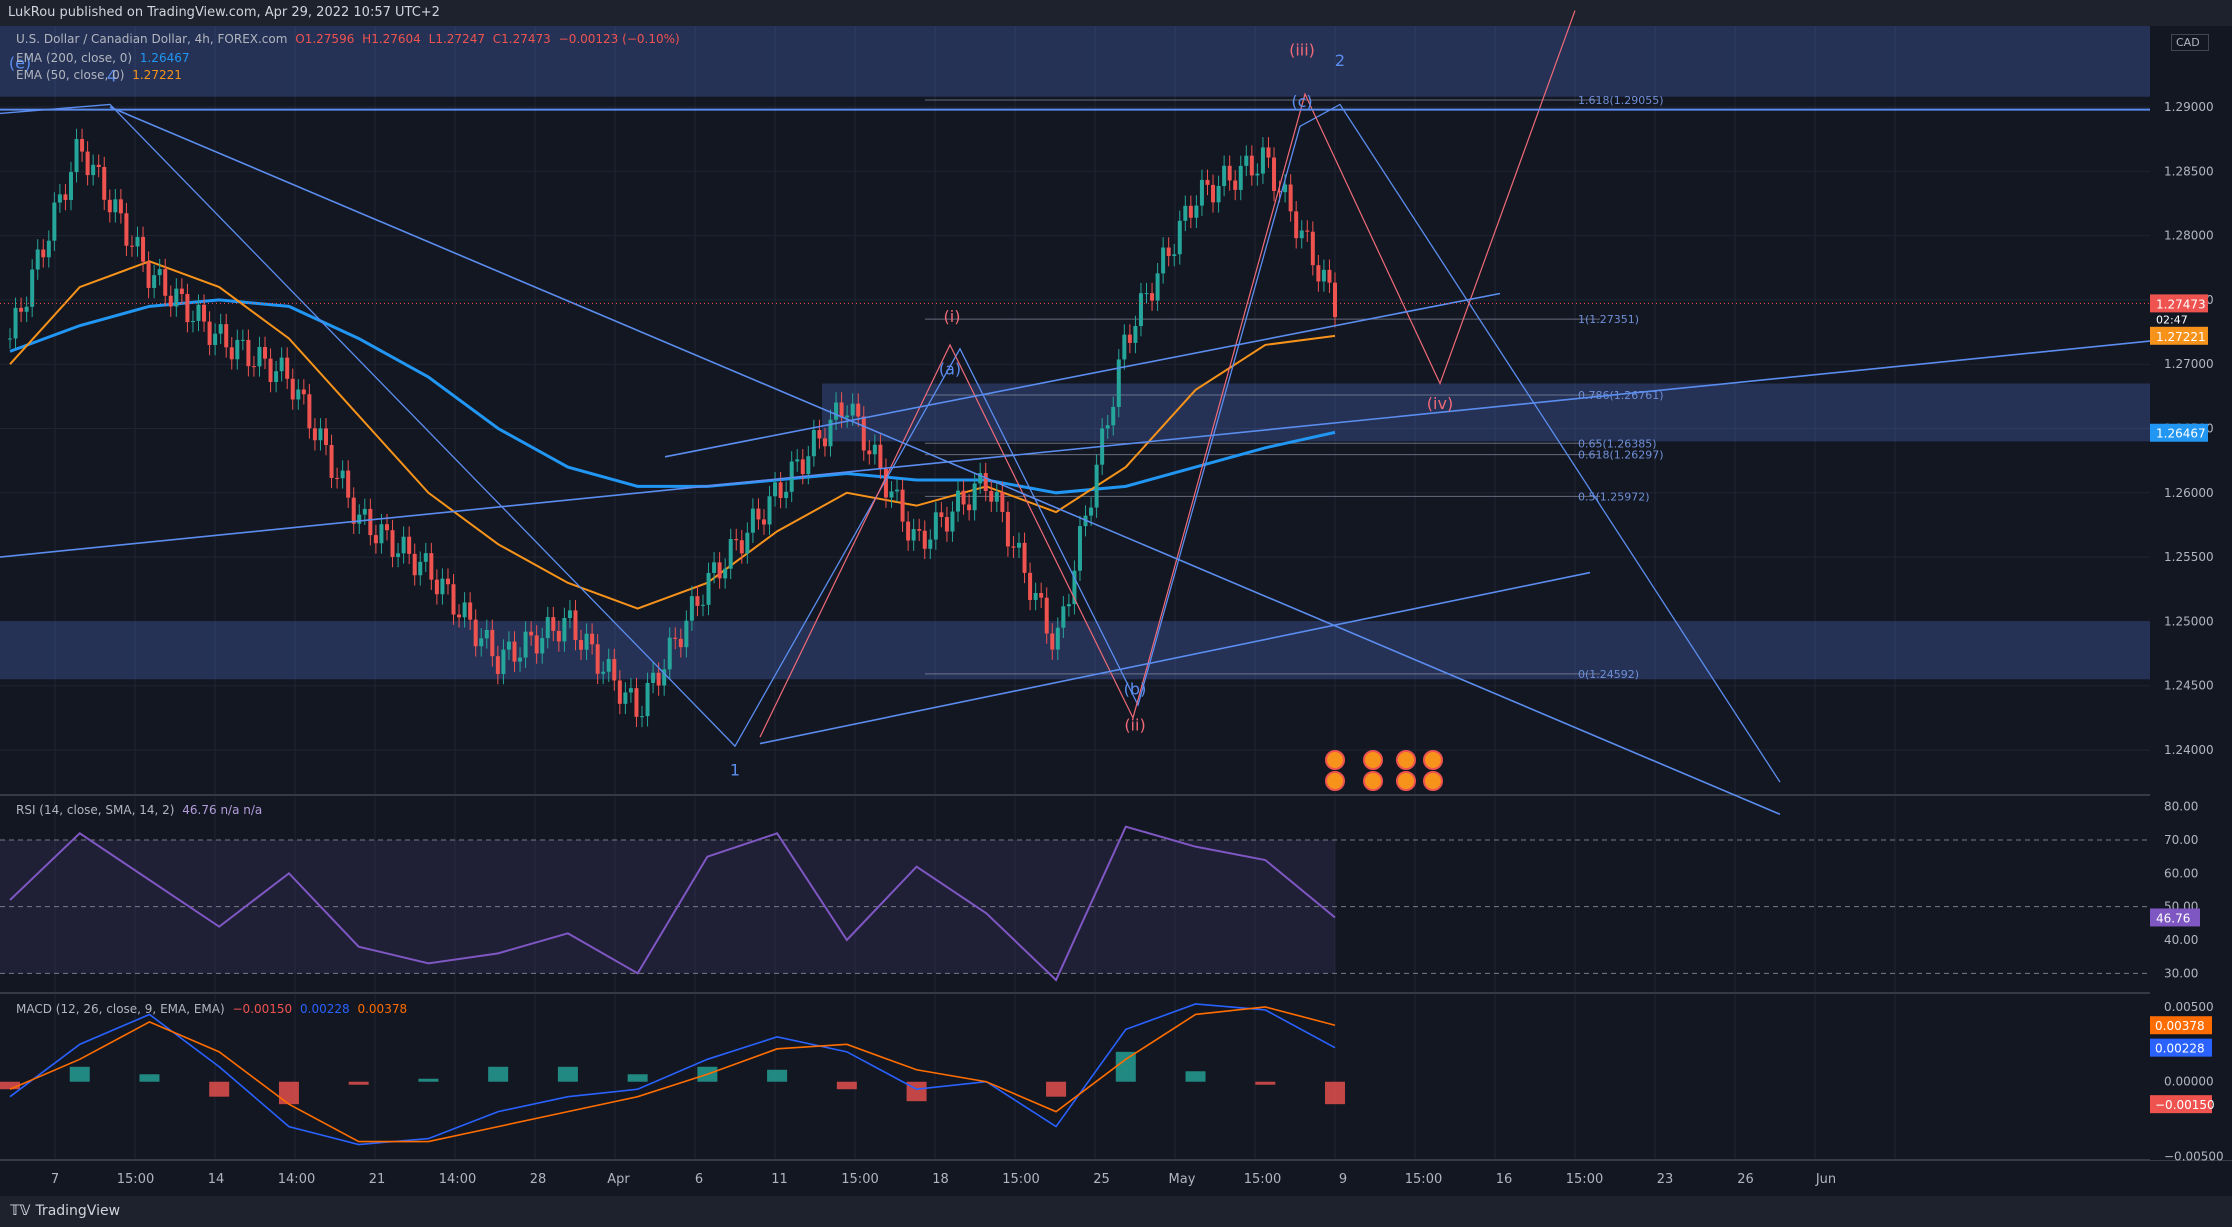 The height and width of the screenshot is (1227, 2232). What do you see at coordinates (1082, 375) in the screenshot?
I see `trendline` at bounding box center [1082, 375].